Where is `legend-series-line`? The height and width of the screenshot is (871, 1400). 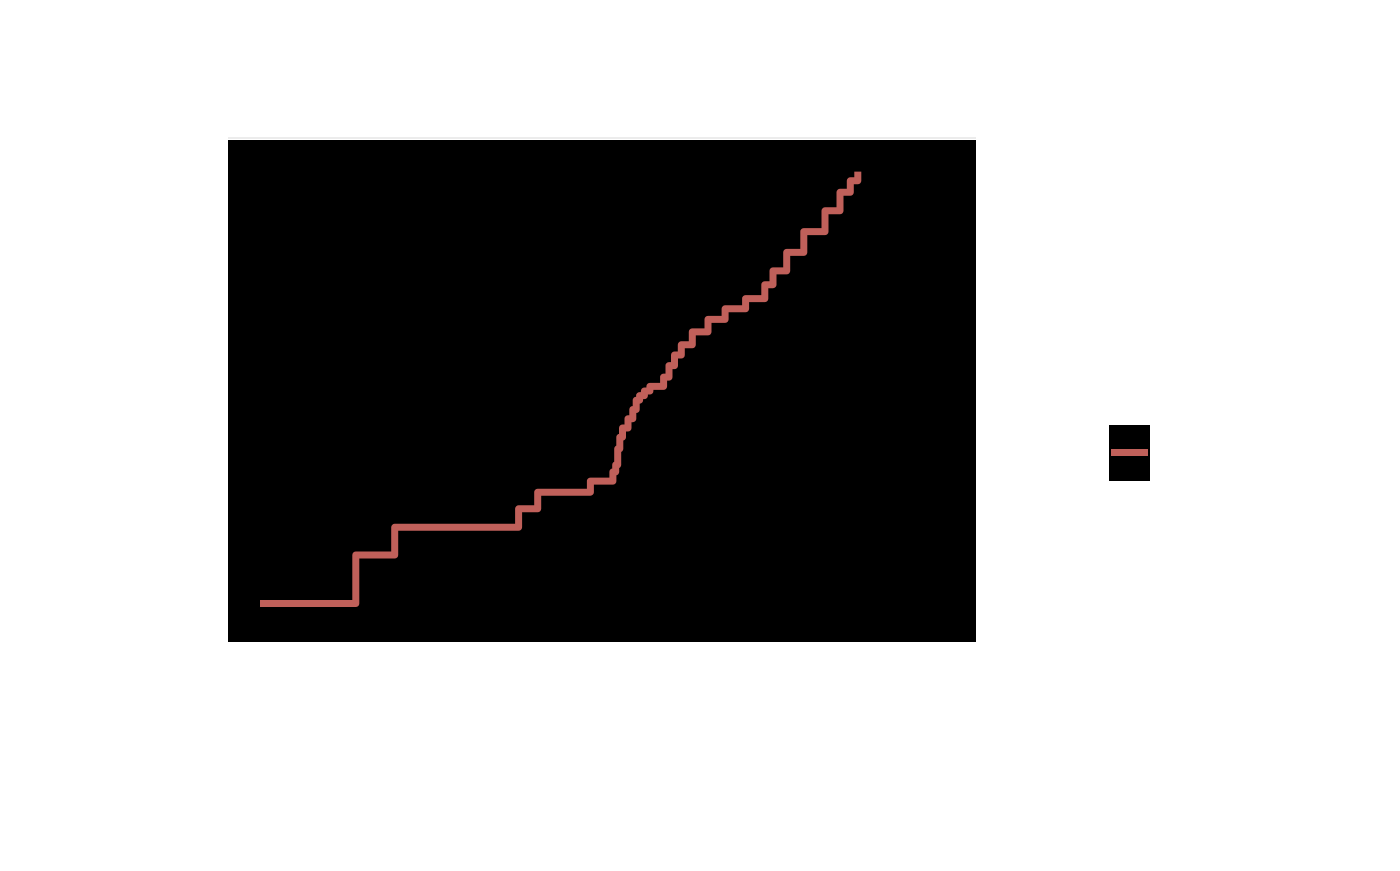
legend-series-line is located at coordinates (1129, 452).